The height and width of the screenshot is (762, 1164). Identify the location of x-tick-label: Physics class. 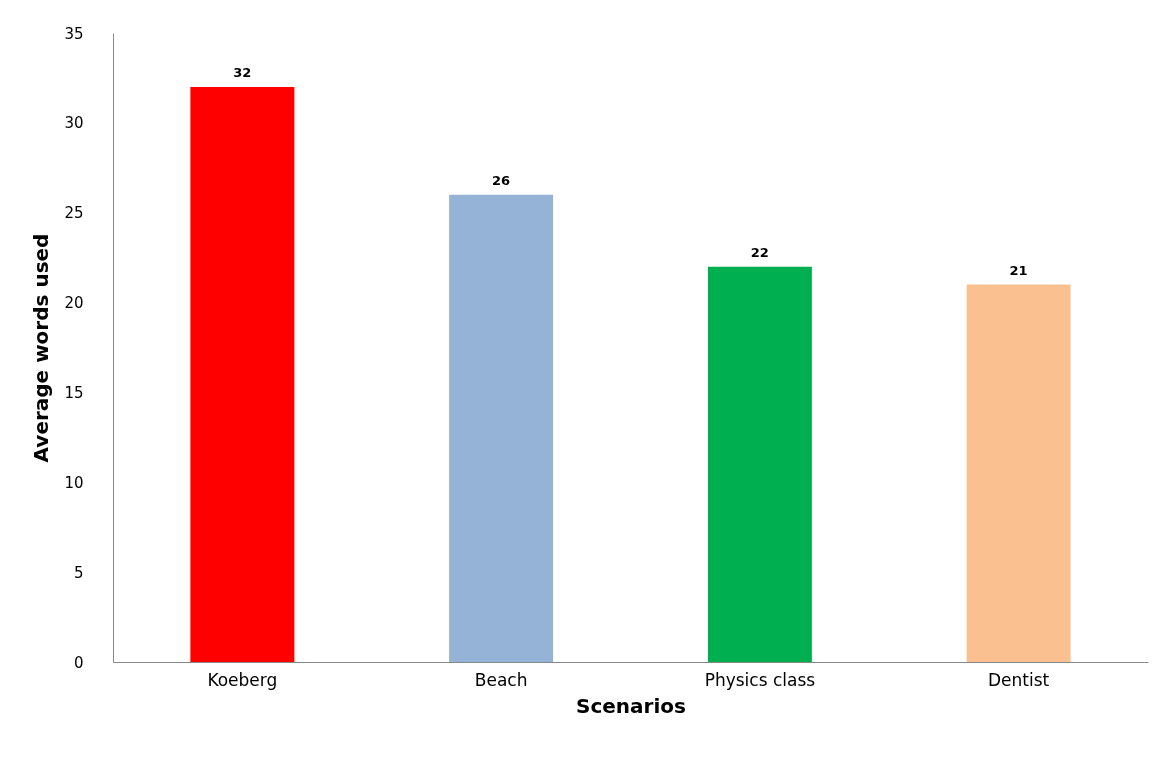
(760, 679).